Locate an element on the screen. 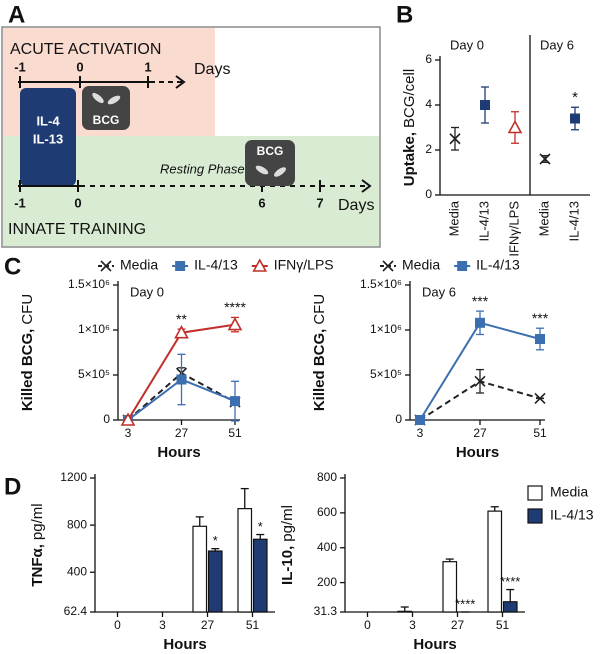 The image size is (600, 654). acute-title: ACUTE ACTIVATION is located at coordinates (85, 49).